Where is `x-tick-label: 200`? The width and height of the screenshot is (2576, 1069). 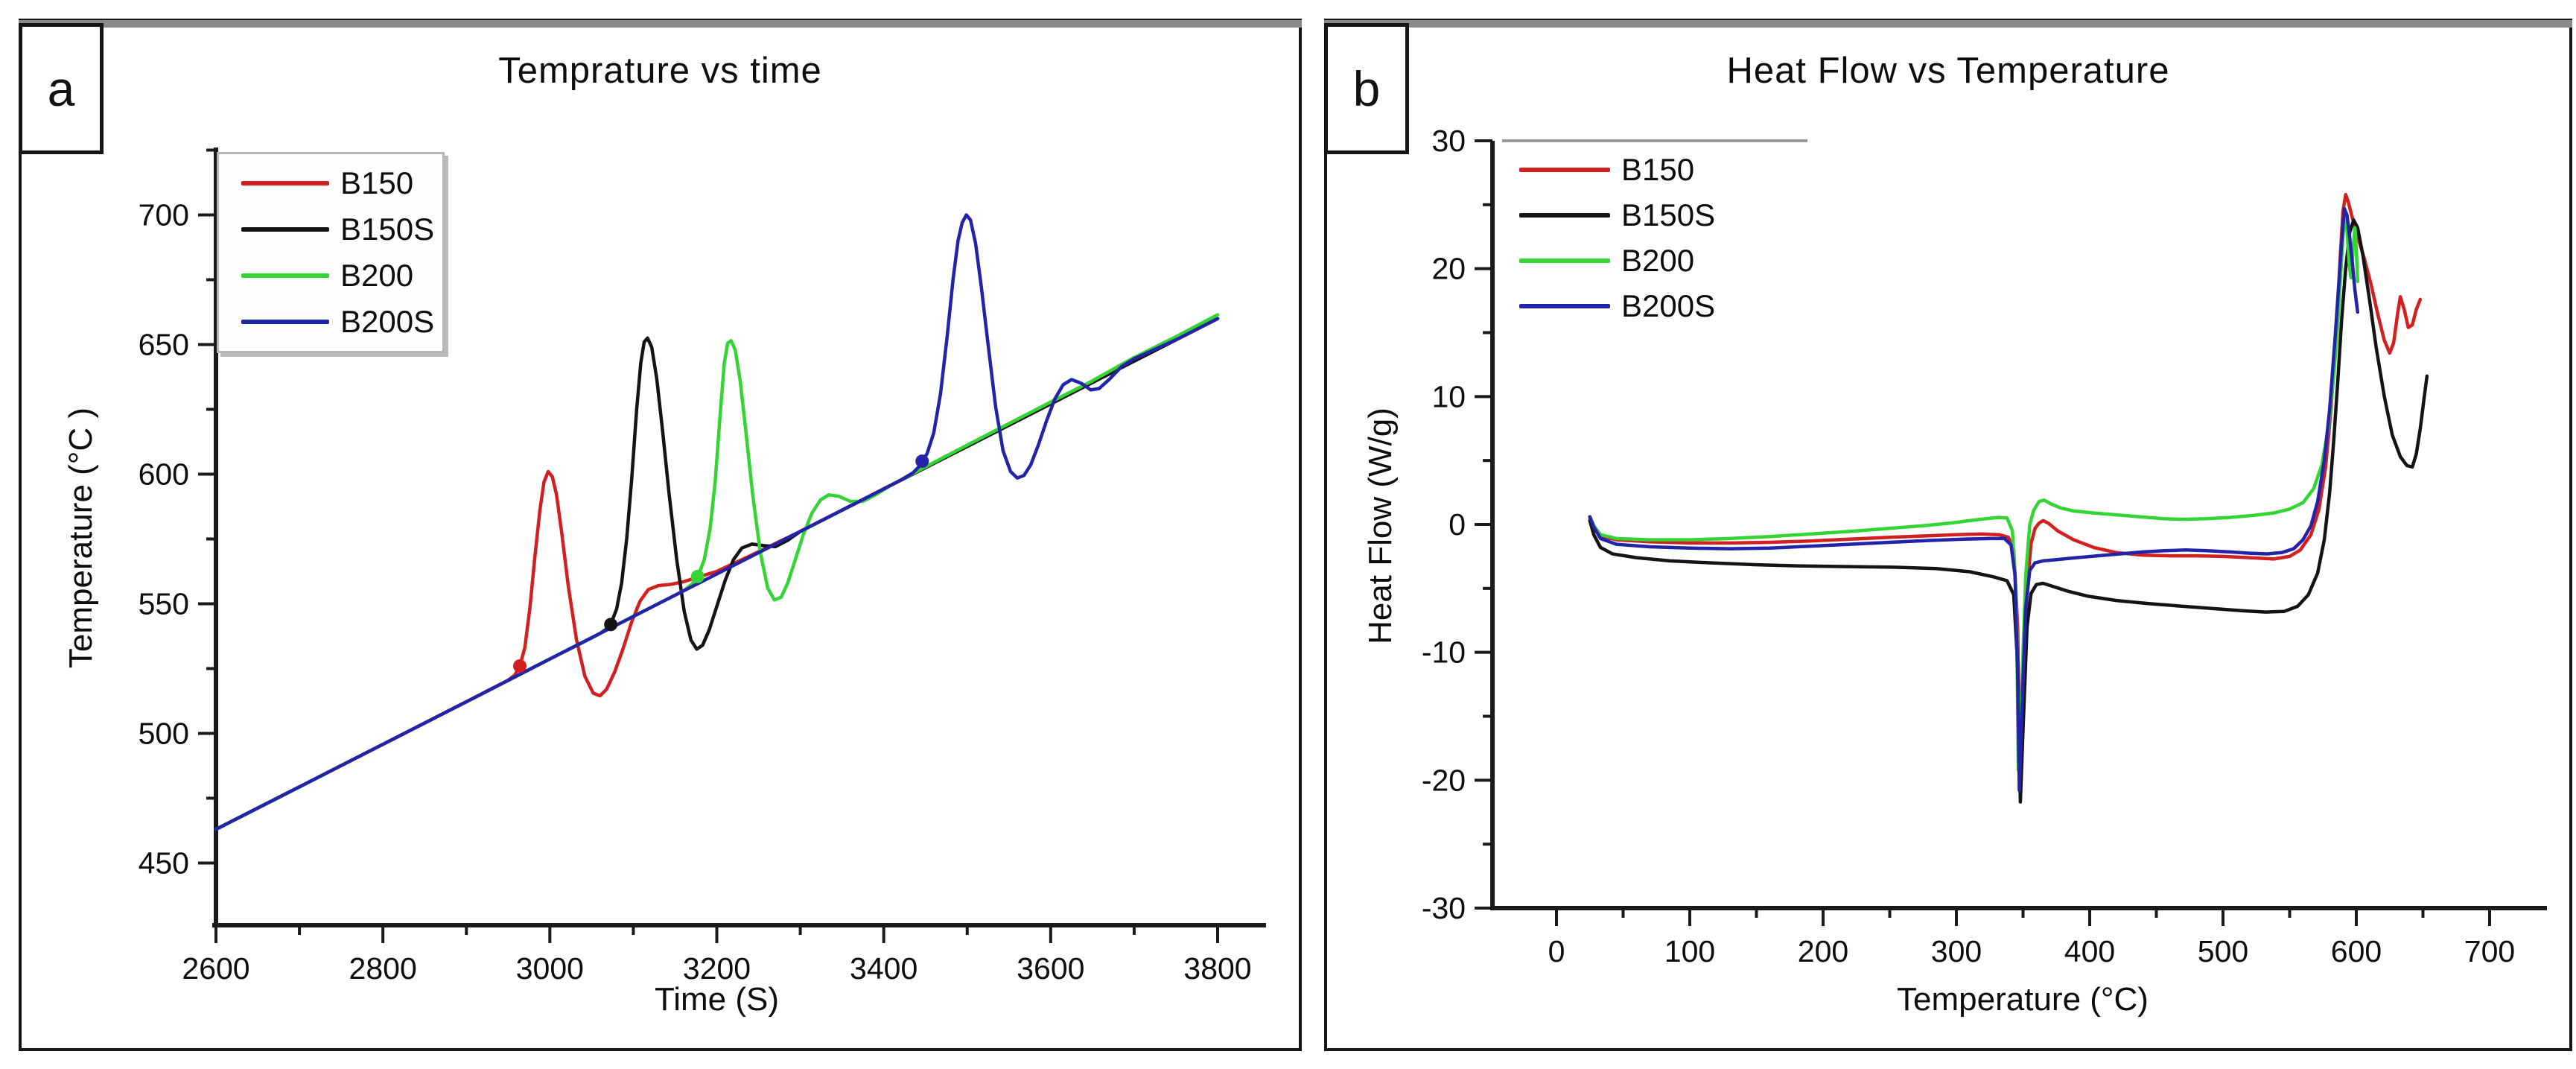 x-tick-label: 200 is located at coordinates (1823, 951).